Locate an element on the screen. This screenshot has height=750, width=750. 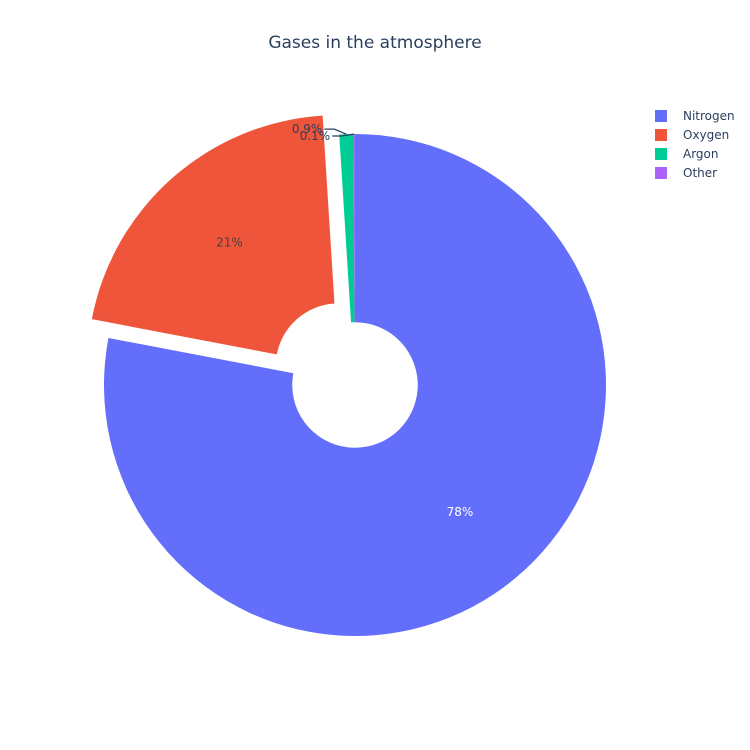
legend-item-argon: Argon is located at coordinates (695, 153).